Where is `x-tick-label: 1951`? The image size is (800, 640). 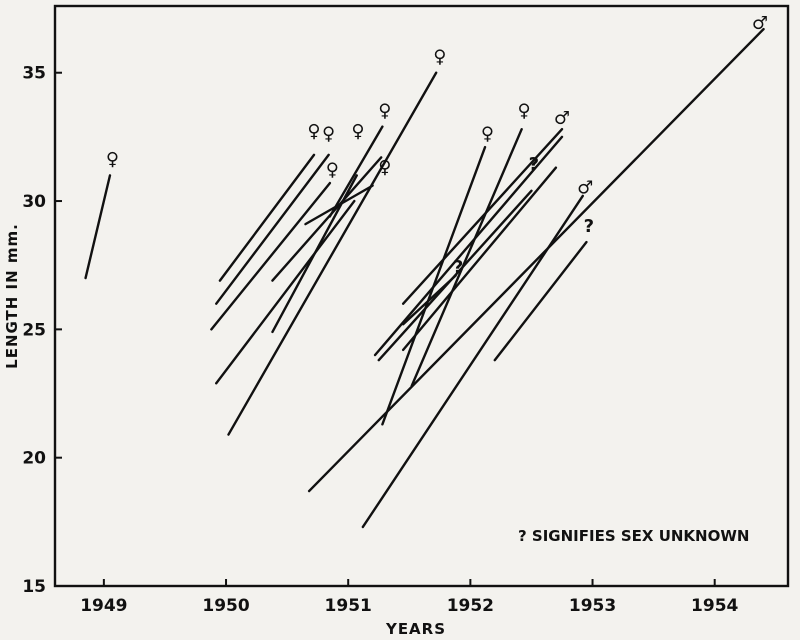
x-tick-label: 1951 is located at coordinates (348, 606).